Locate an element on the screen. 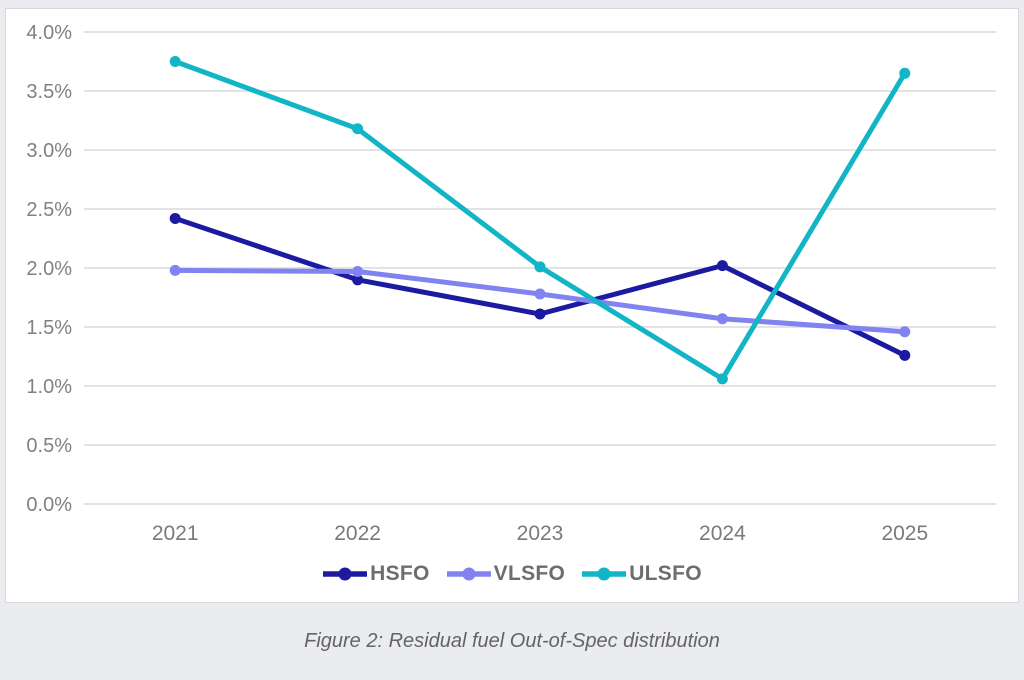 This screenshot has height=680, width=1024. legend-item-hsfo: HSFO is located at coordinates (376, 574).